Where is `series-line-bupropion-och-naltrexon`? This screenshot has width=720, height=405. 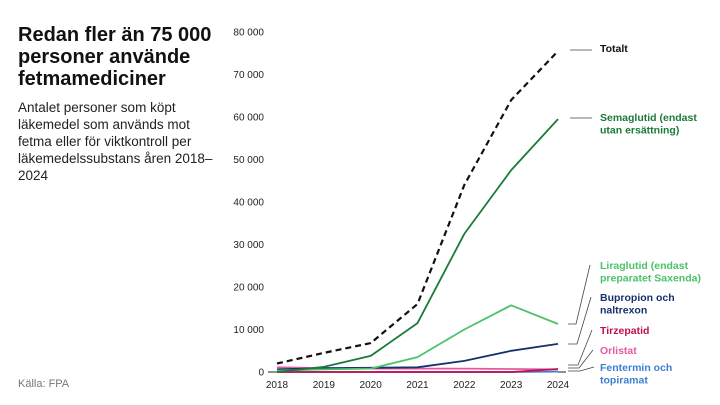 series-line-bupropion-och-naltrexon is located at coordinates (417, 357).